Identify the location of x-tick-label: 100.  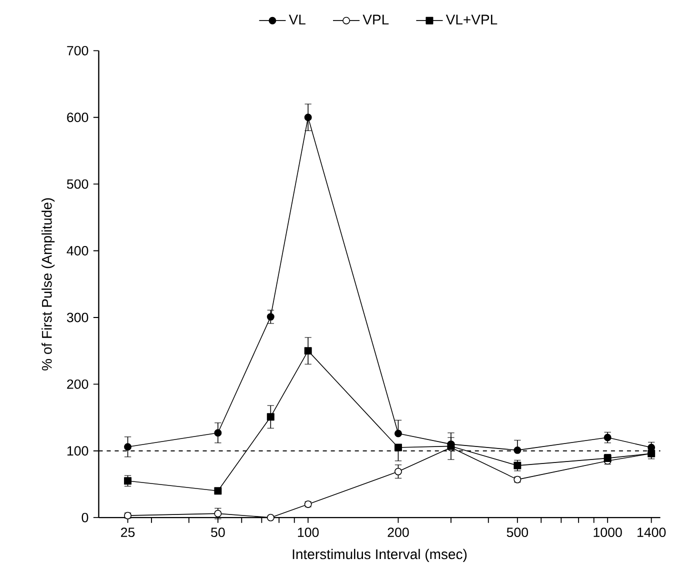
(308, 532).